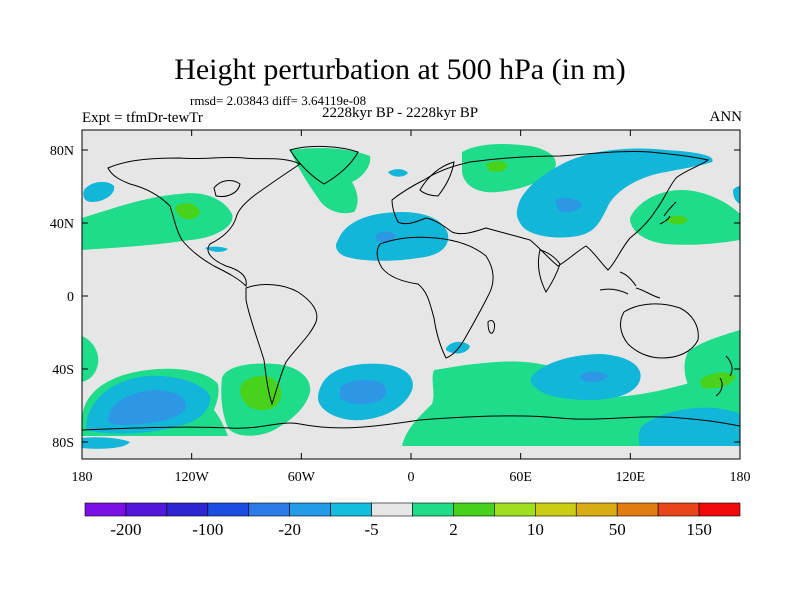 The width and height of the screenshot is (800, 600). What do you see at coordinates (630, 285) in the screenshot?
I see `coastline-se-asia` at bounding box center [630, 285].